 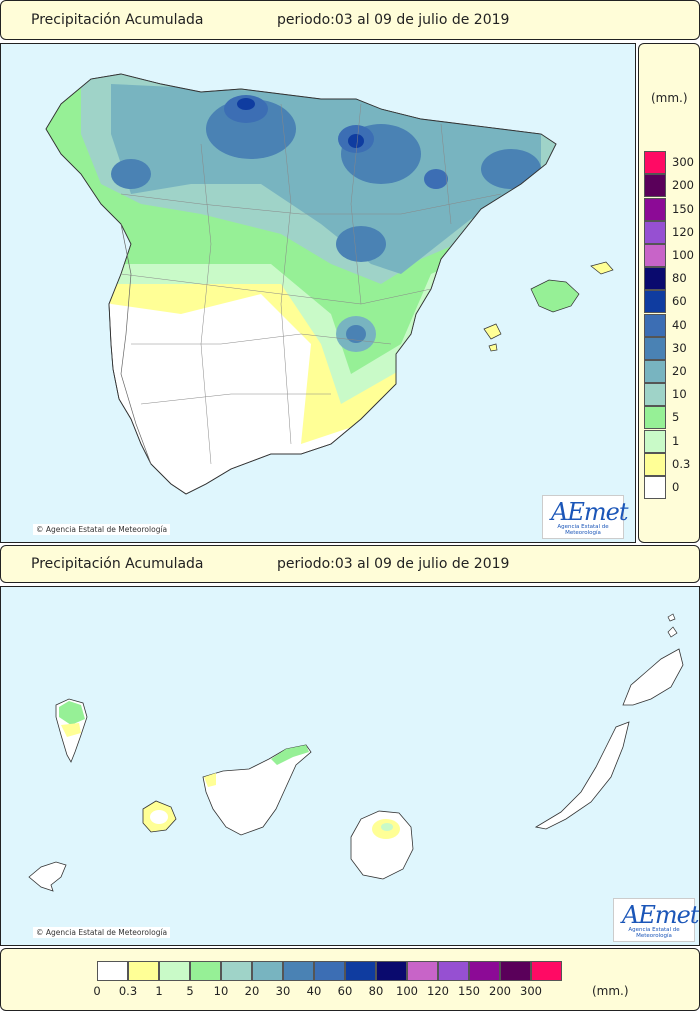 I want to click on map-credit: © Agencia Estatal de Meteorología, so click(x=102, y=529).